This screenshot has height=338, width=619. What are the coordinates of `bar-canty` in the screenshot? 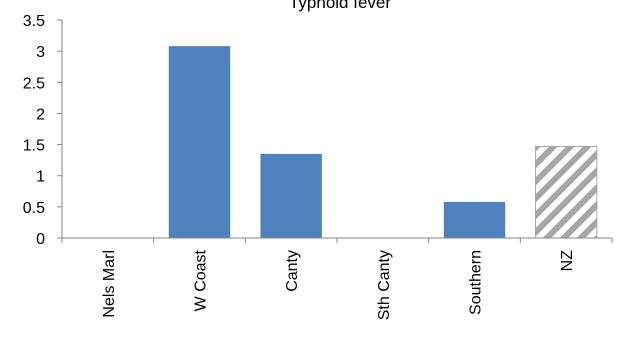 It's located at (291, 195).